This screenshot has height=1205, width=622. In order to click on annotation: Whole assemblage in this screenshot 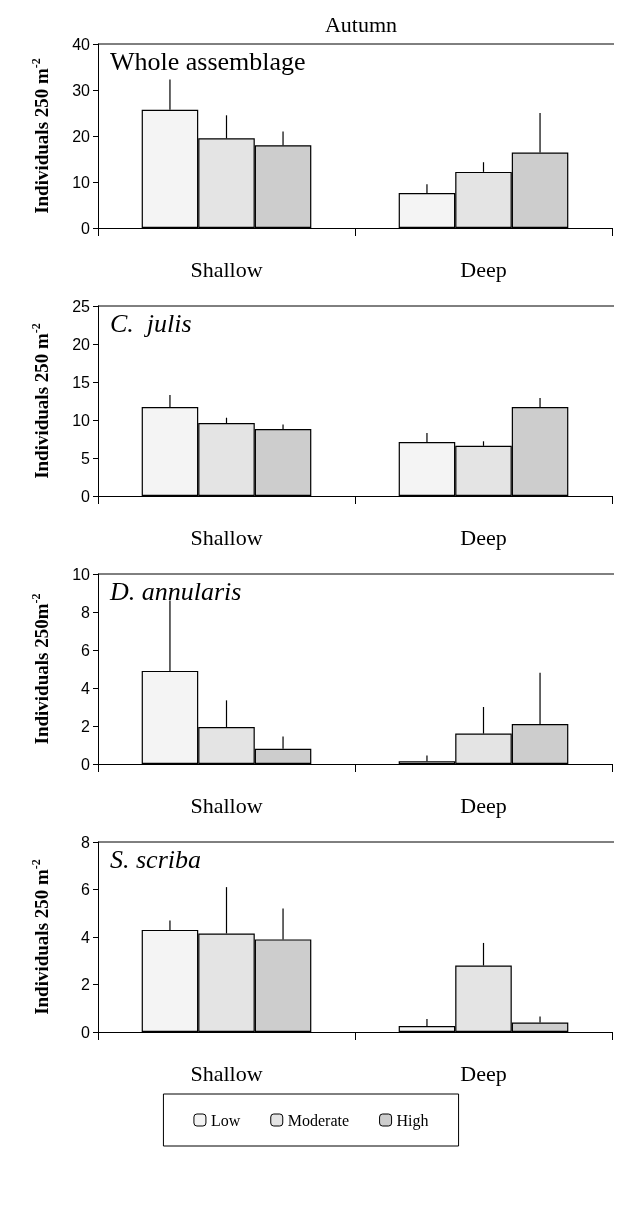, I will do `click(208, 61)`.